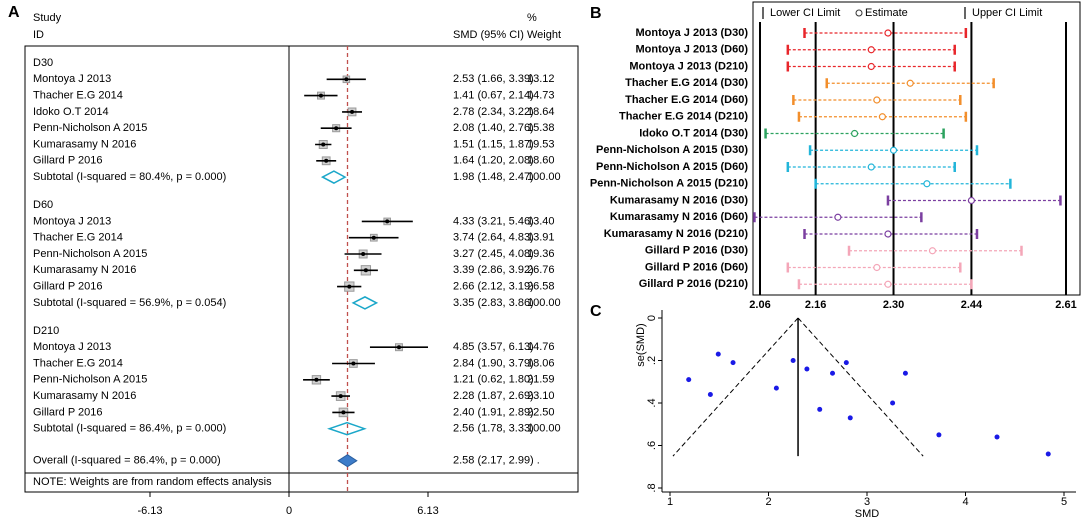  Describe the element at coordinates (46, 331) in the screenshot. I see `group-label: D210` at that location.